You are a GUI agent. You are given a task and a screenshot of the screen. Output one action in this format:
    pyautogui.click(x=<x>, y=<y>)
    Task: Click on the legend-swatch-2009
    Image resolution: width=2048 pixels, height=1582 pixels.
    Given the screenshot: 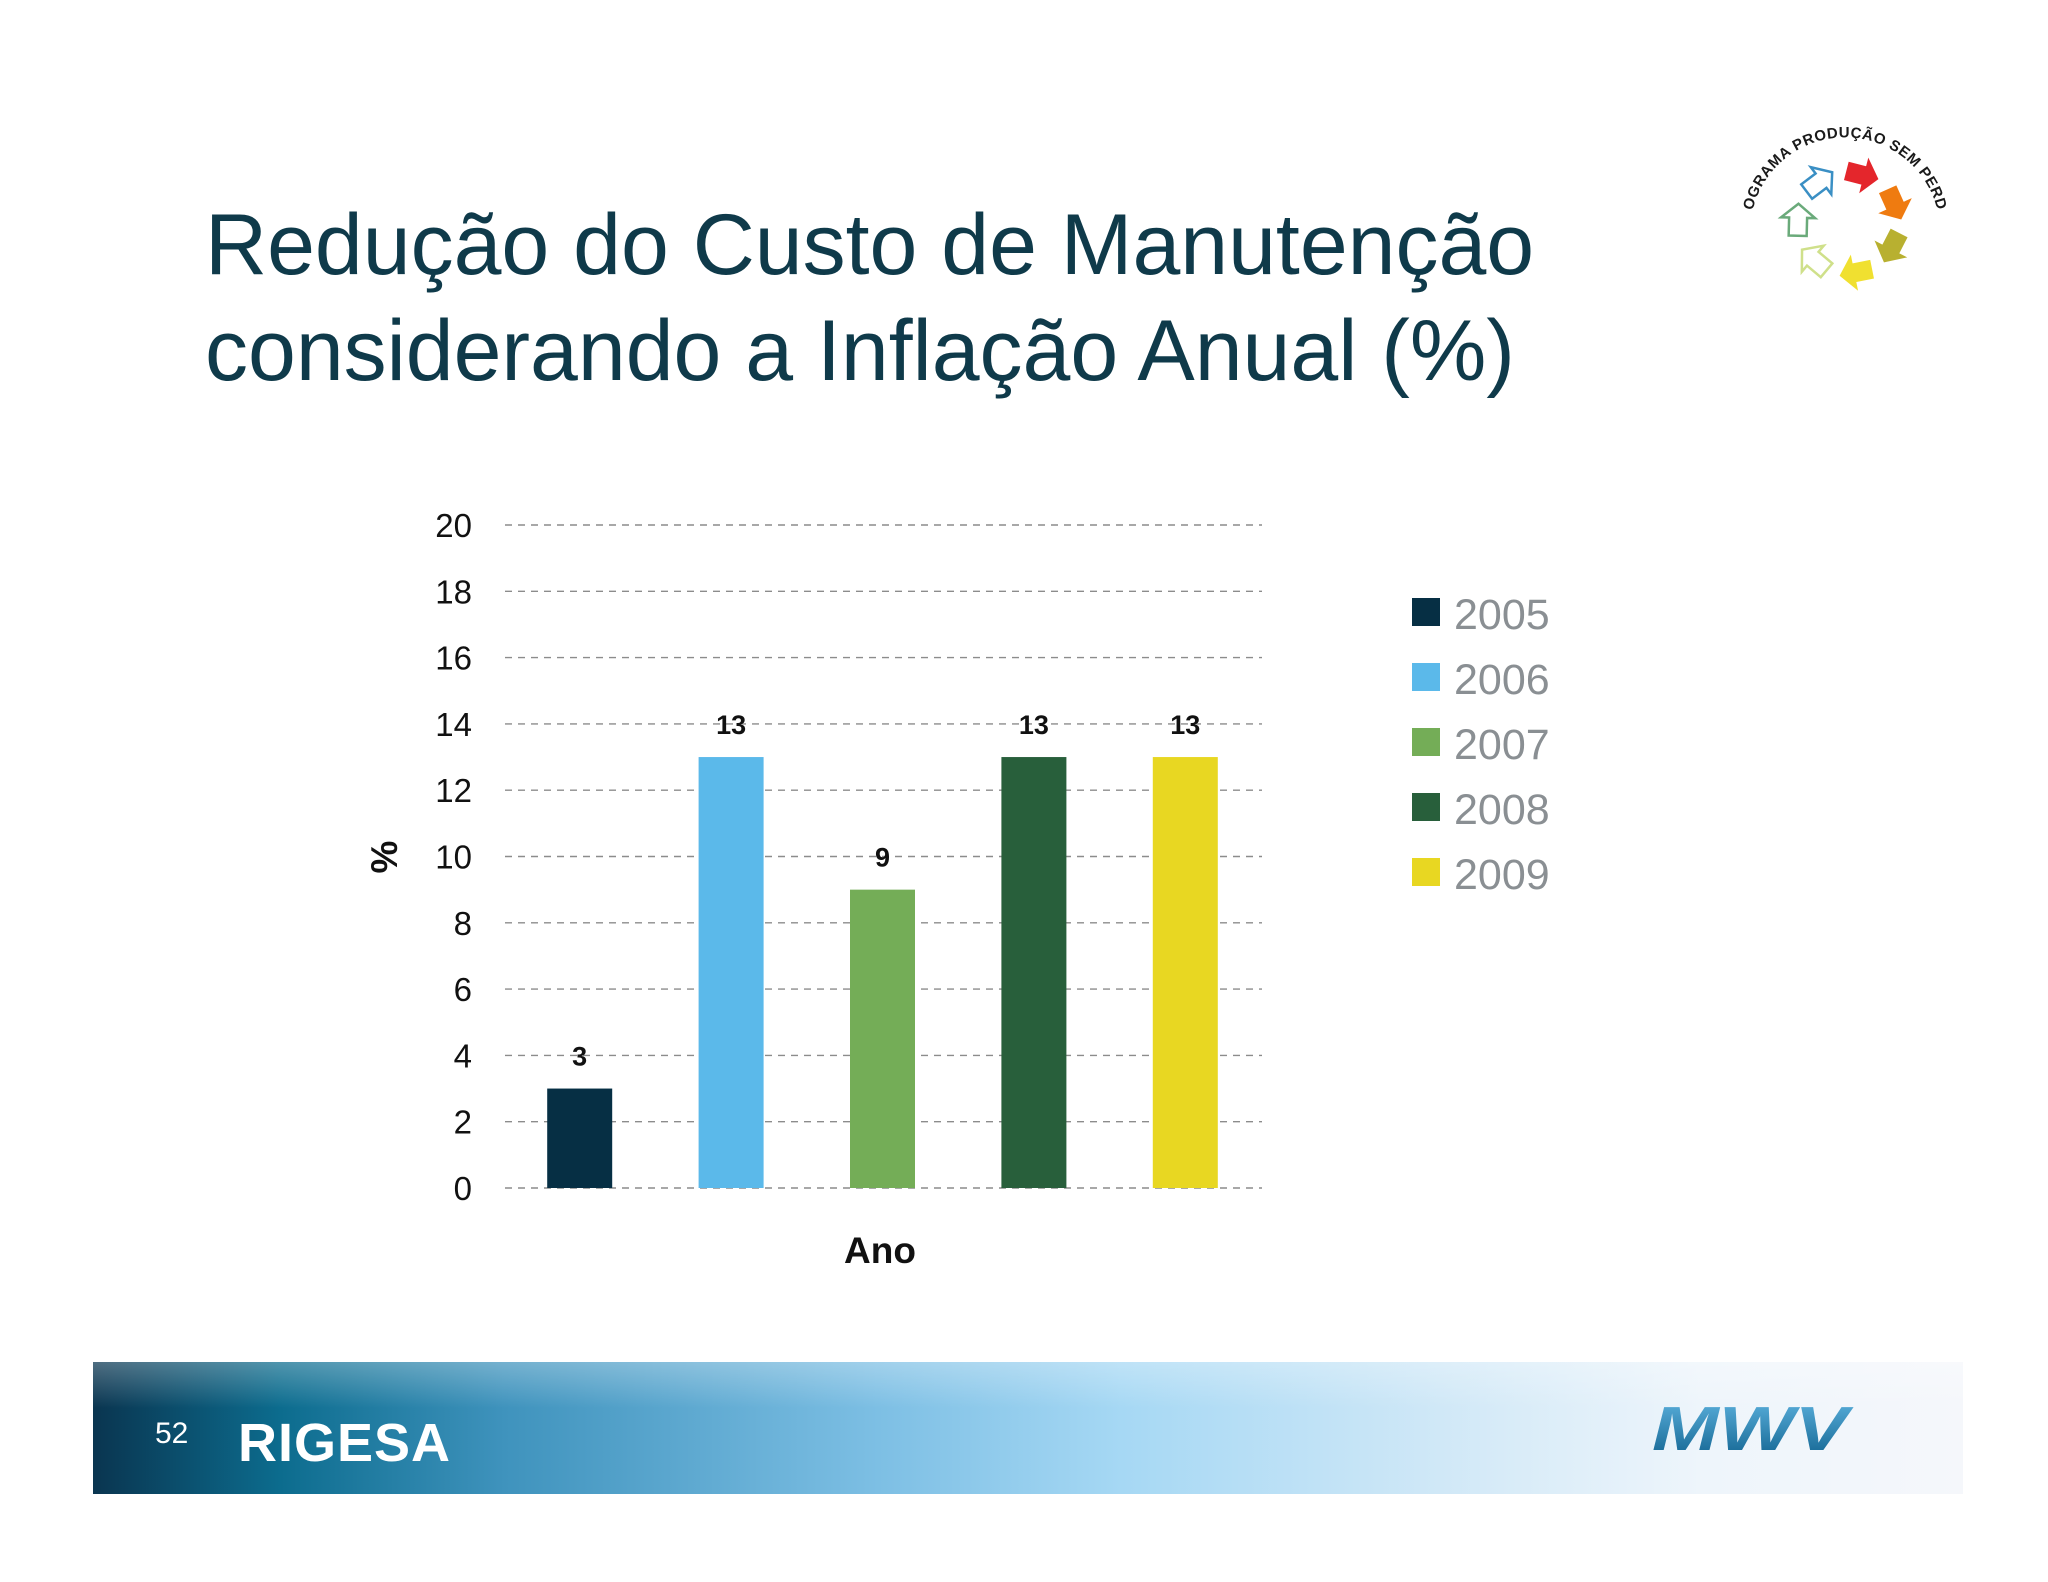 What is the action you would take?
    pyautogui.click(x=1426, y=872)
    